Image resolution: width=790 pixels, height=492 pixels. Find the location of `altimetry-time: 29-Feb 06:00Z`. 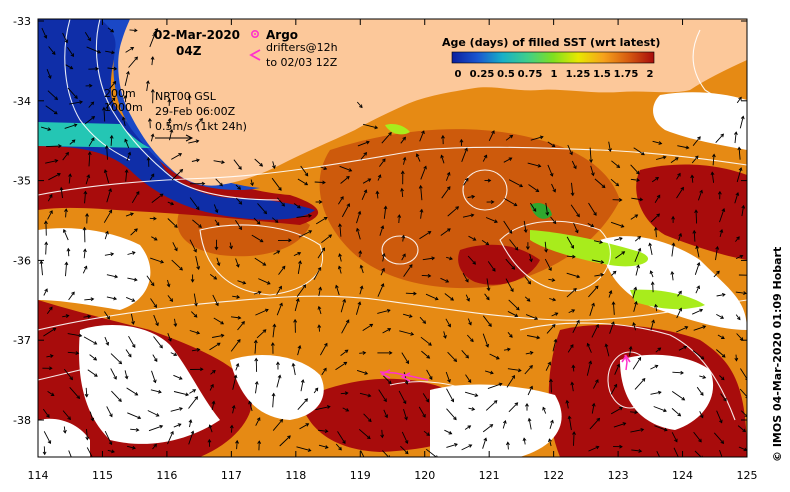

altimetry-time: 29-Feb 06:00Z is located at coordinates (195, 111).